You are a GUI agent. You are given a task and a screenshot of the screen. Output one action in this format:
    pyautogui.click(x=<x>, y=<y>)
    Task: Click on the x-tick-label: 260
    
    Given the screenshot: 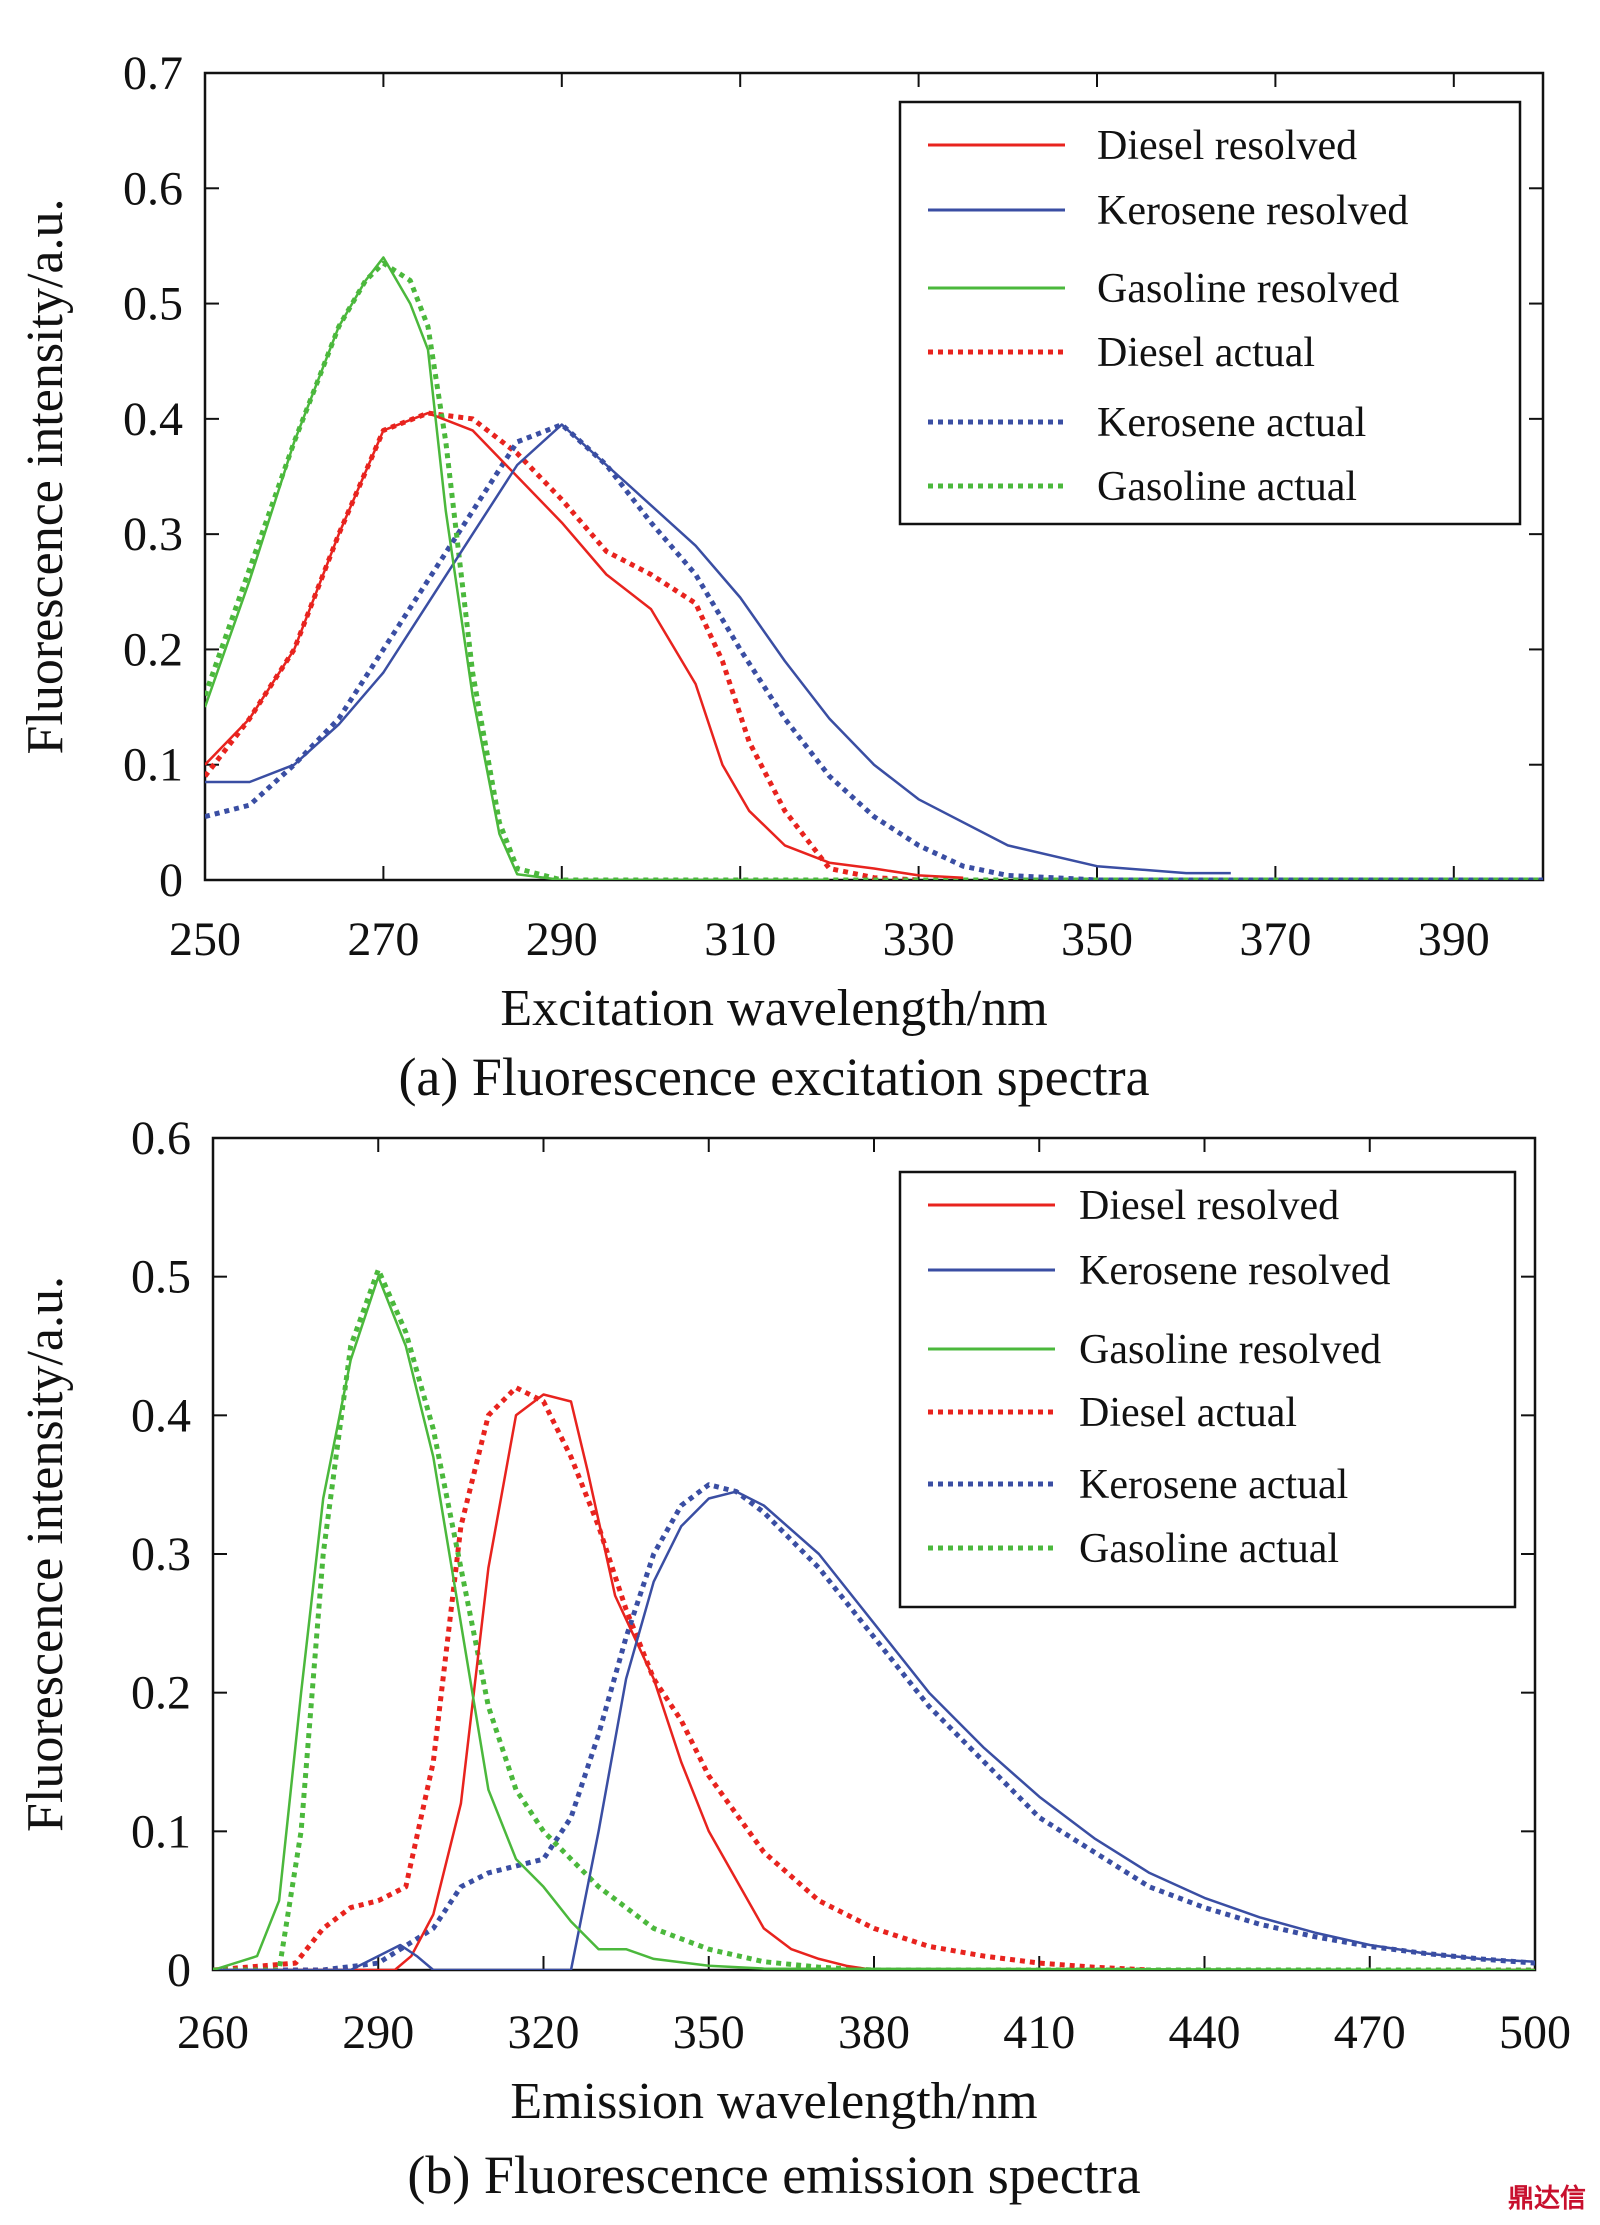 What is the action you would take?
    pyautogui.click(x=213, y=2032)
    